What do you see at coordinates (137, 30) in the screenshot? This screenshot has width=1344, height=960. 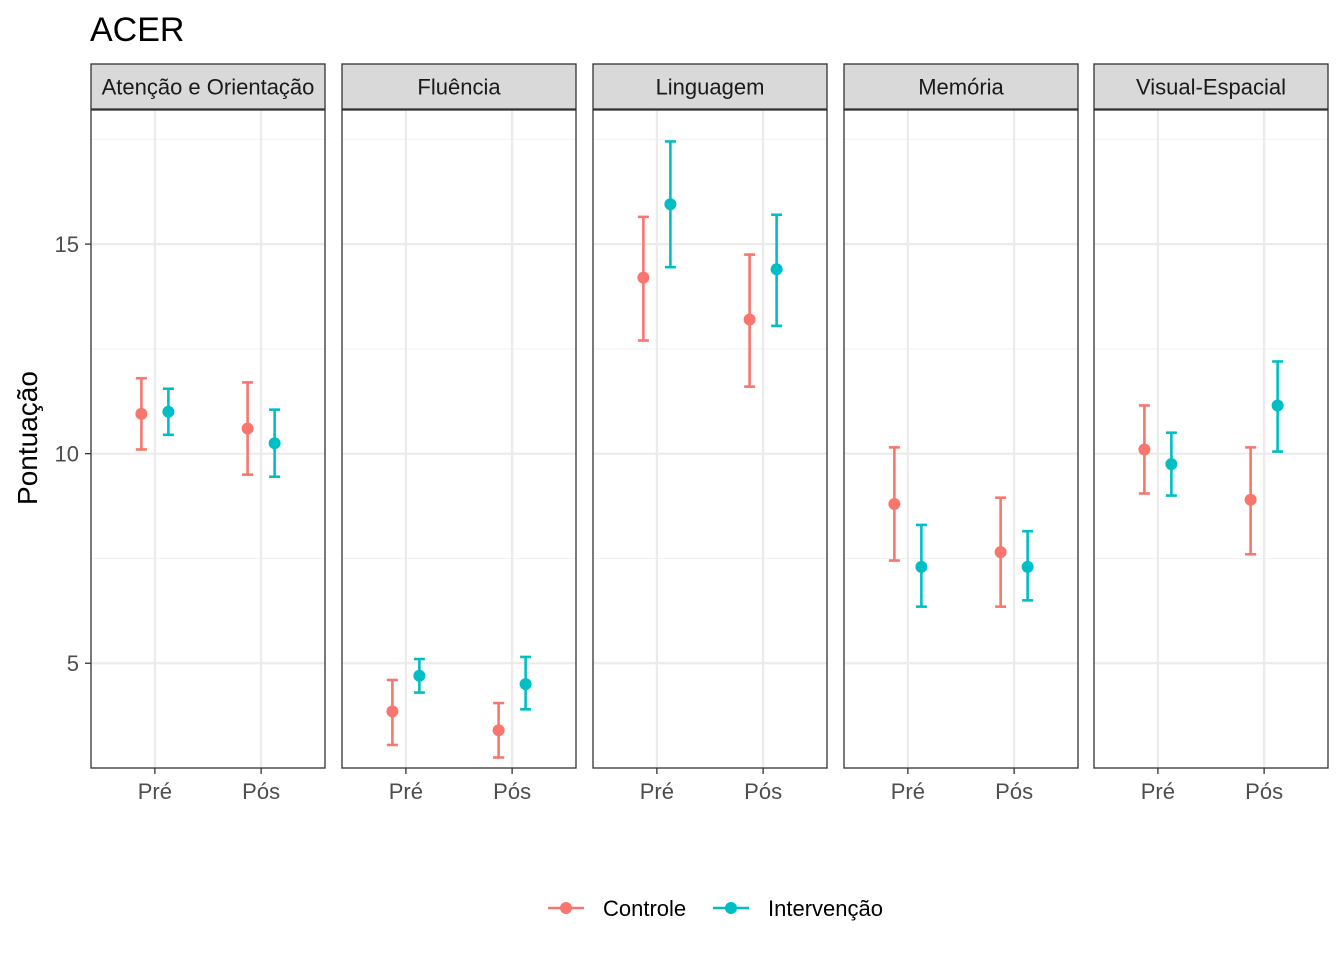 I see `chart-title: ACER` at bounding box center [137, 30].